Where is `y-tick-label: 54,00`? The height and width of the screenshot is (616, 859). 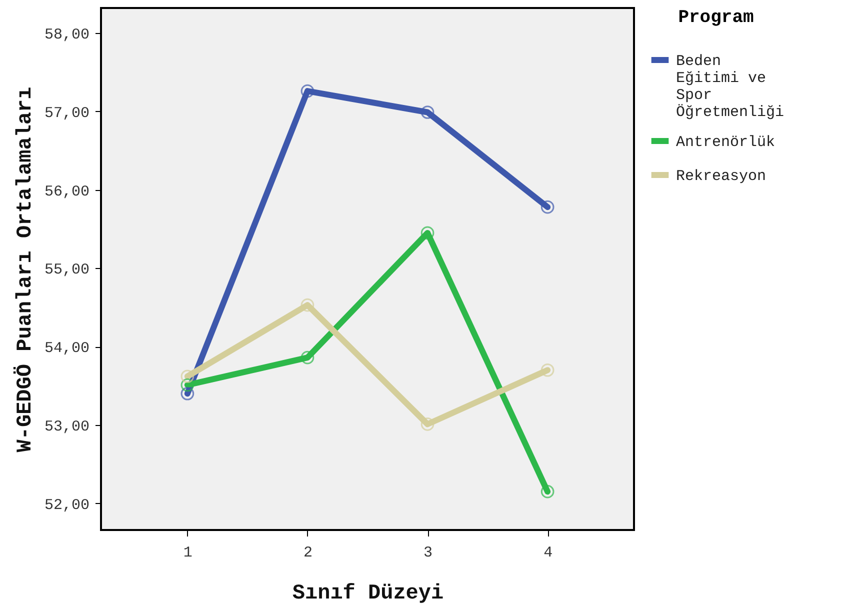
y-tick-label: 54,00 is located at coordinates (67, 349).